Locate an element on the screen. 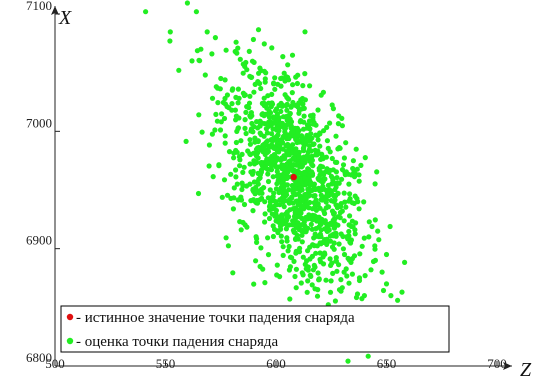  true-impact-point is located at coordinates (293, 177).